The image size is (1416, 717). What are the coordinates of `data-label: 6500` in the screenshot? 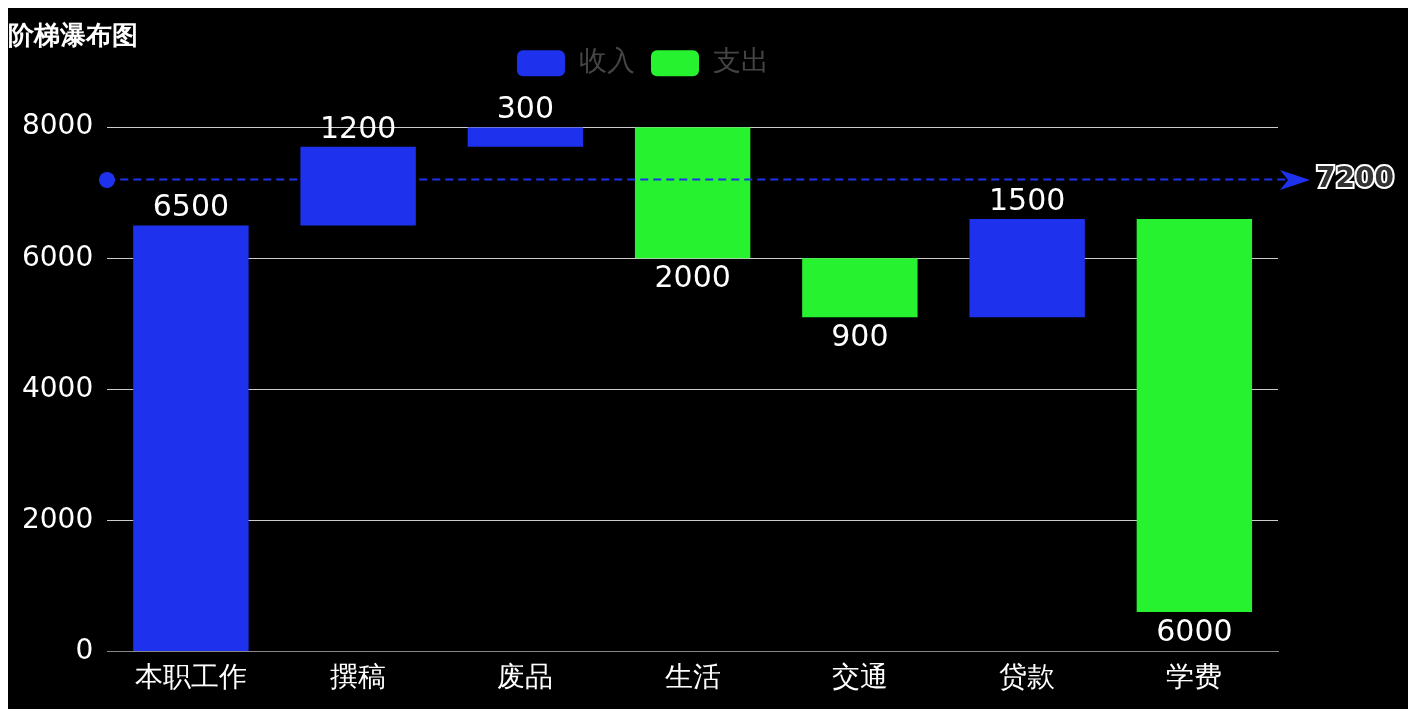 It's located at (191, 206).